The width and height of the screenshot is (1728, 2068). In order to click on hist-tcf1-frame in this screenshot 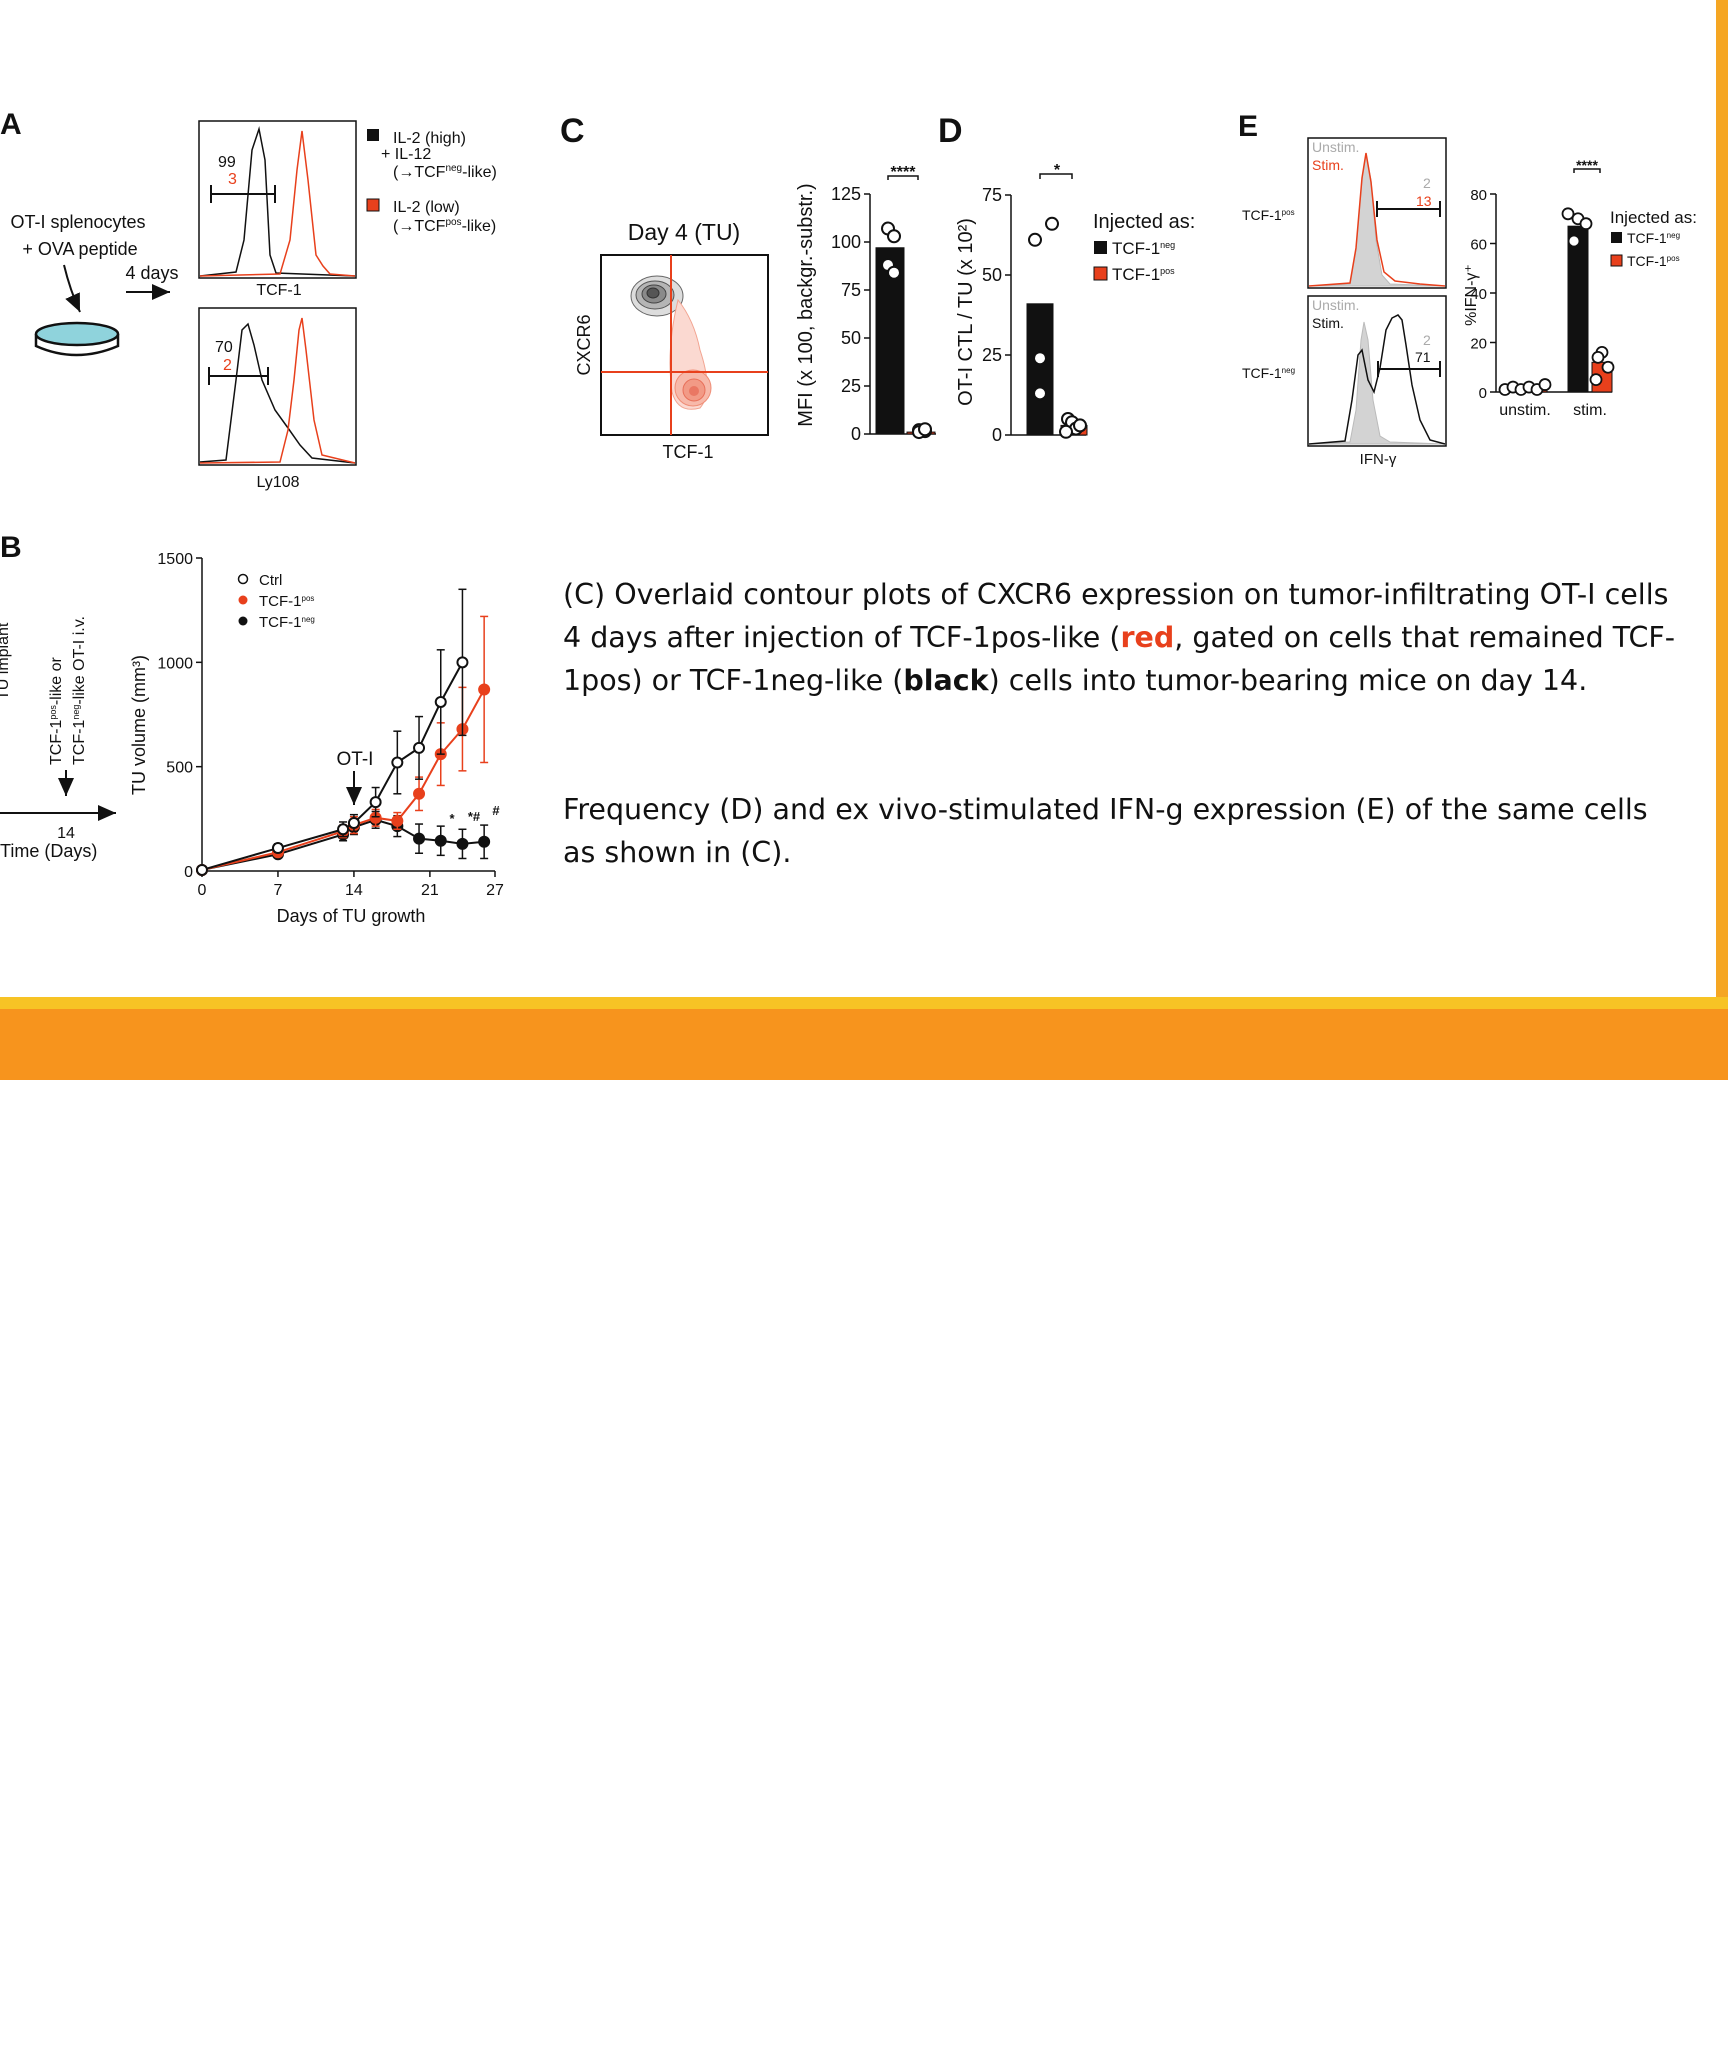, I will do `click(277, 199)`.